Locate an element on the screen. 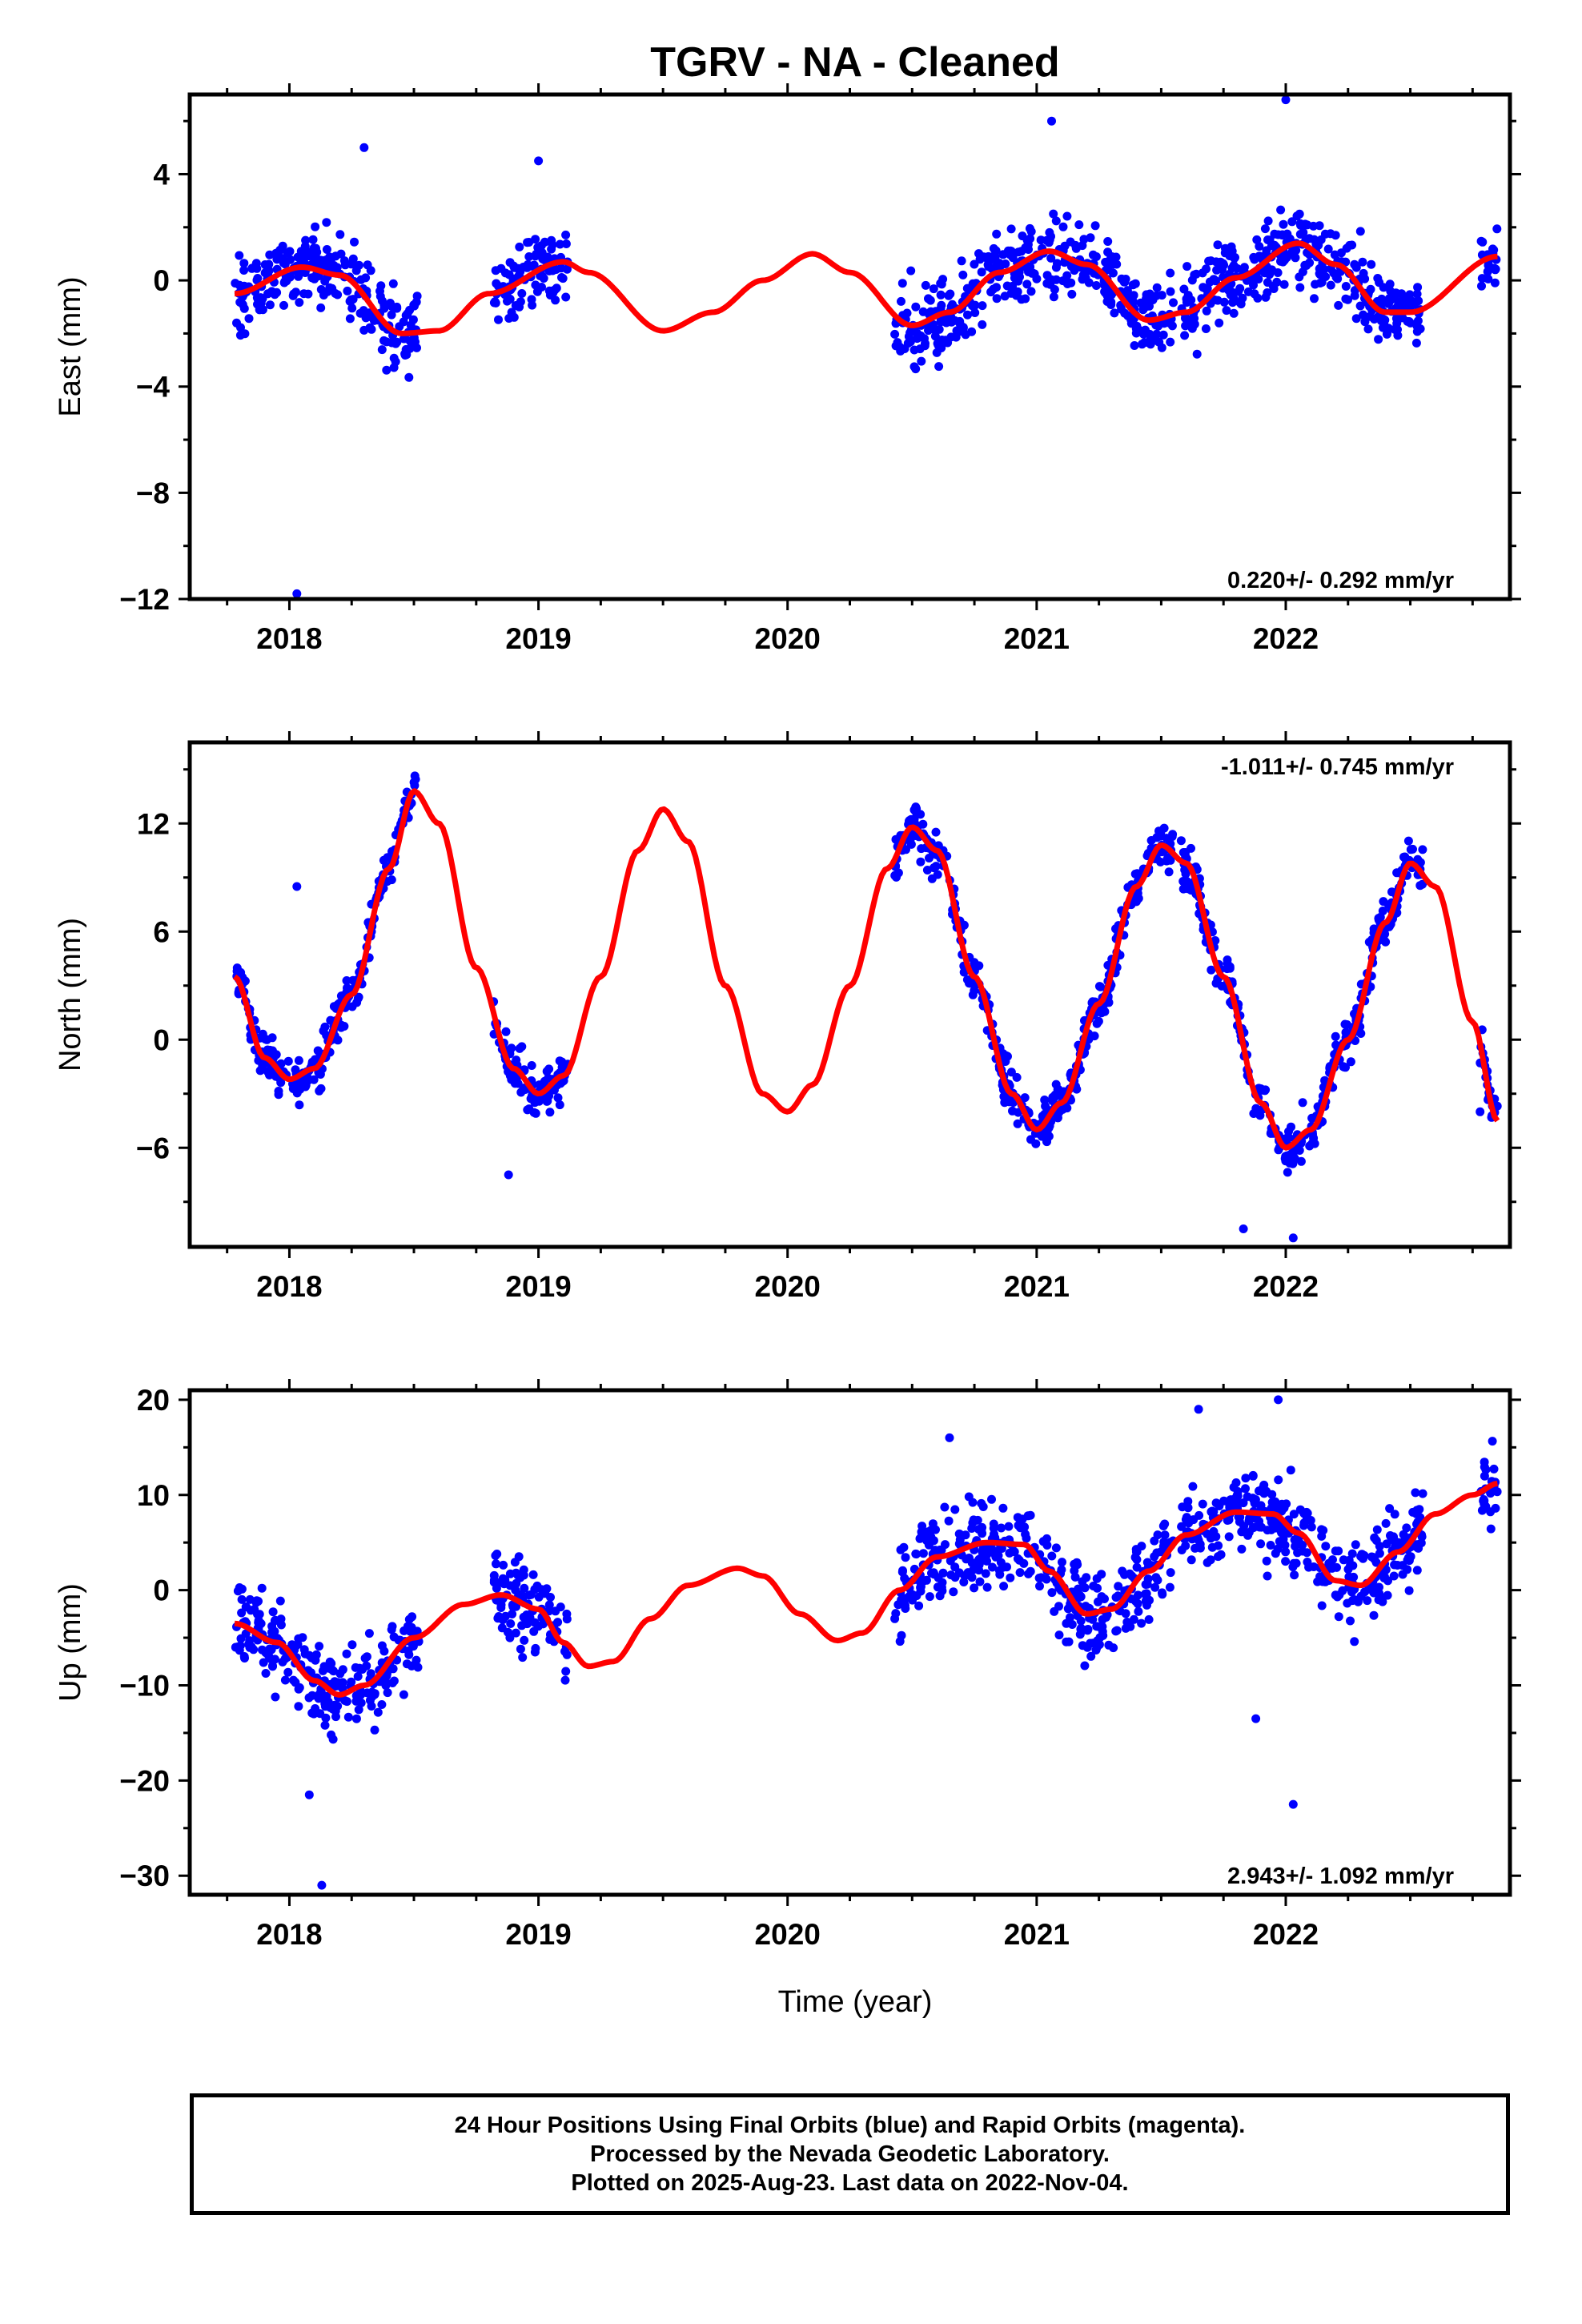 The height and width of the screenshot is (2324, 1582). x-tick-label: 2022 is located at coordinates (1286, 1286).